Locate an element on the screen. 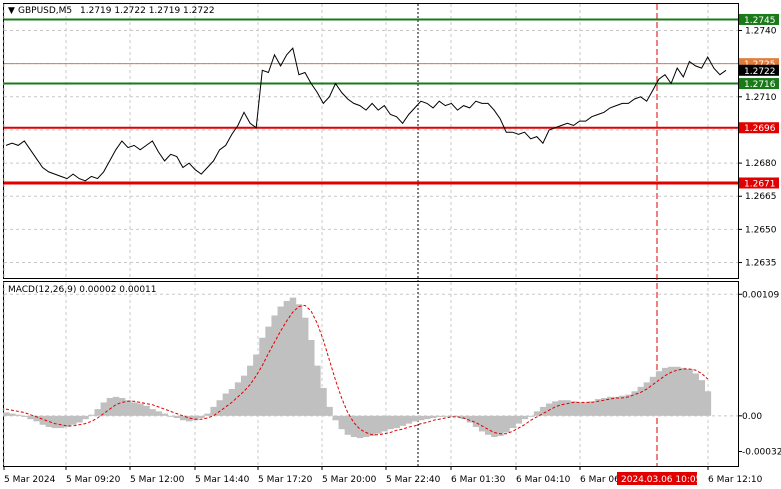 The height and width of the screenshot is (489, 781). macd-tick-label: -0.00032 is located at coordinates (761, 453).